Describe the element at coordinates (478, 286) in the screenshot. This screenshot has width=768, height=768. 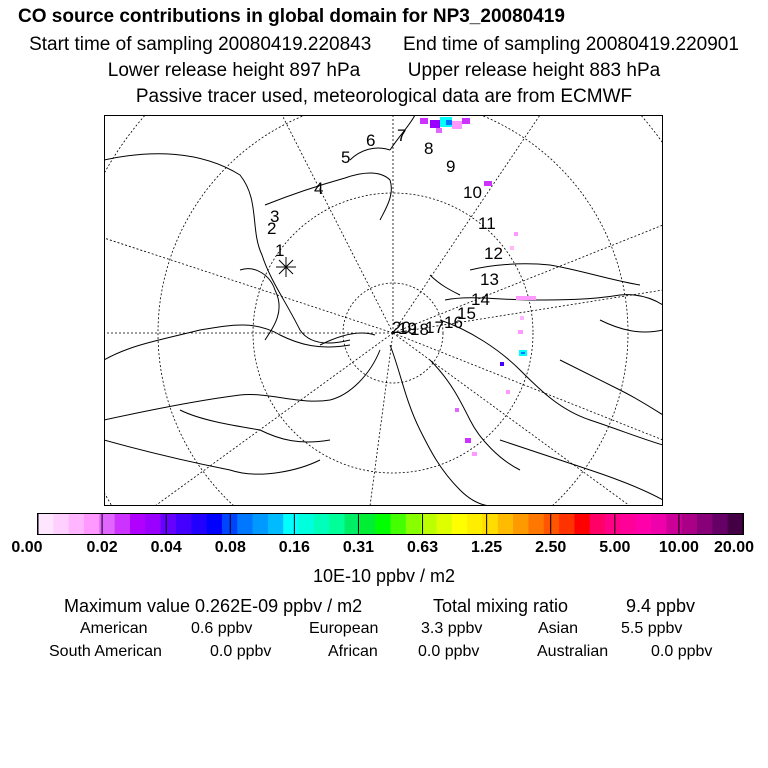
I see `concentration-patches` at that location.